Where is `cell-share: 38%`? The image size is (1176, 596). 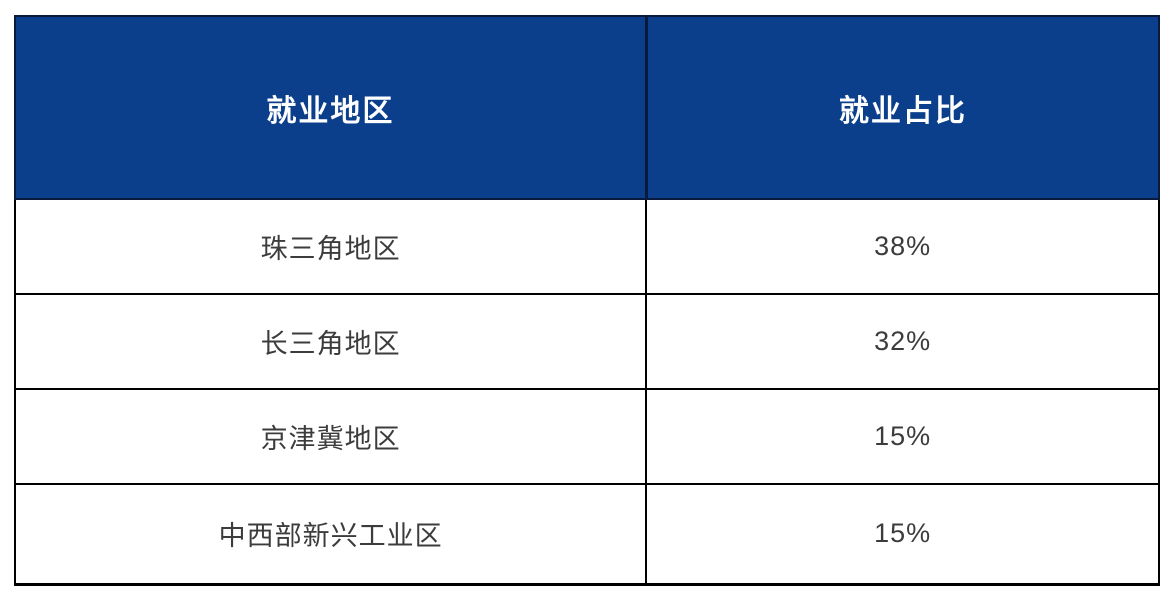 cell-share: 38% is located at coordinates (903, 247).